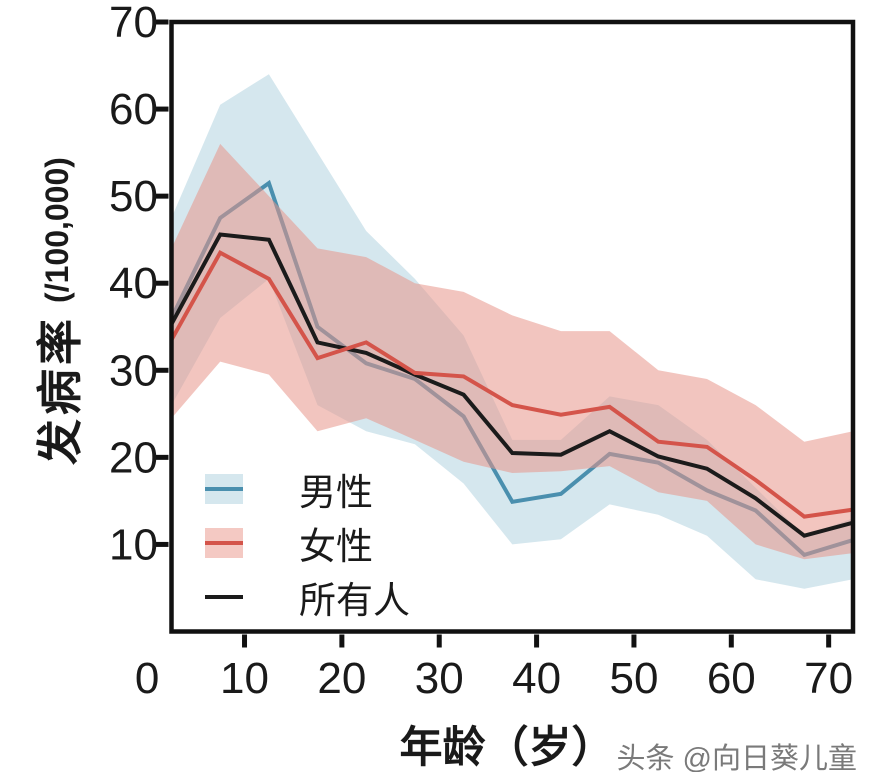 The image size is (876, 772). I want to click on x-tick-label: 10, so click(244, 678).